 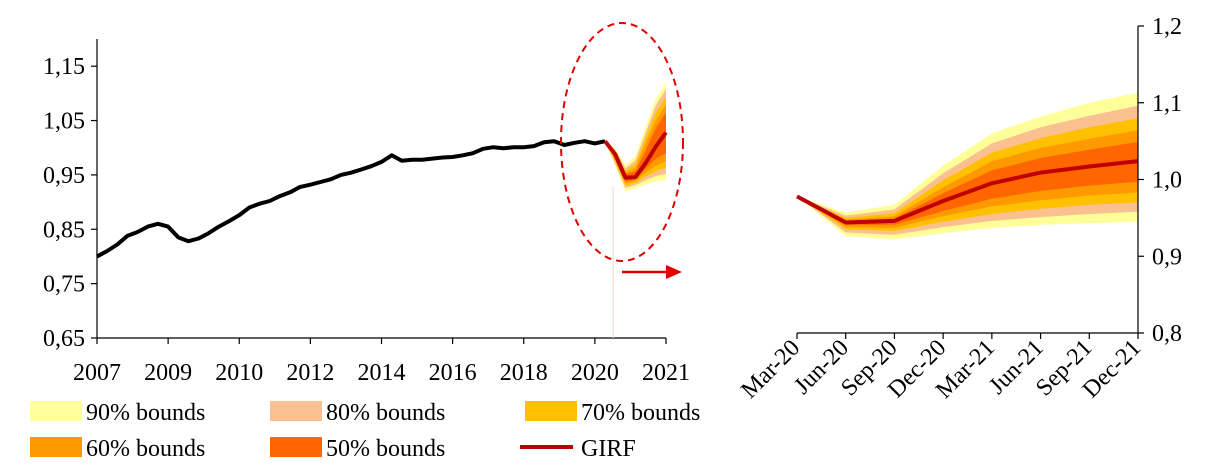 What do you see at coordinates (64, 285) in the screenshot?
I see `left-y-tick-label: 0,75` at bounding box center [64, 285].